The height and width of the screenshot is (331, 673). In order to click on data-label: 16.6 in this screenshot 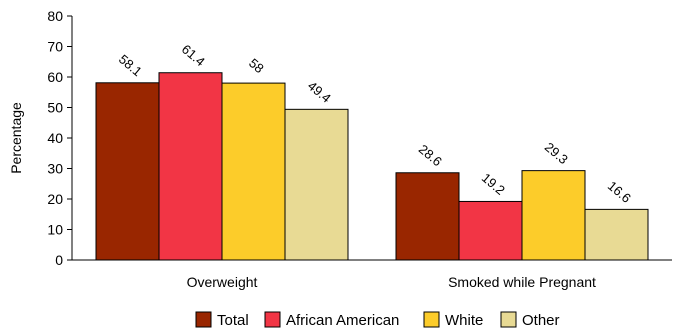, I will do `click(619, 192)`.